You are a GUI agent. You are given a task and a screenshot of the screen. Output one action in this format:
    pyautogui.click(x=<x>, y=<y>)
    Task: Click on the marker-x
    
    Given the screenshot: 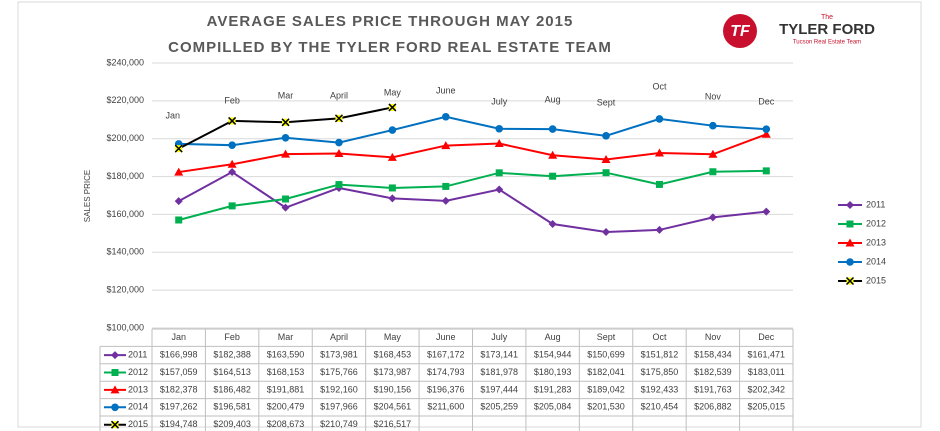 What is the action you would take?
    pyautogui.click(x=850, y=281)
    